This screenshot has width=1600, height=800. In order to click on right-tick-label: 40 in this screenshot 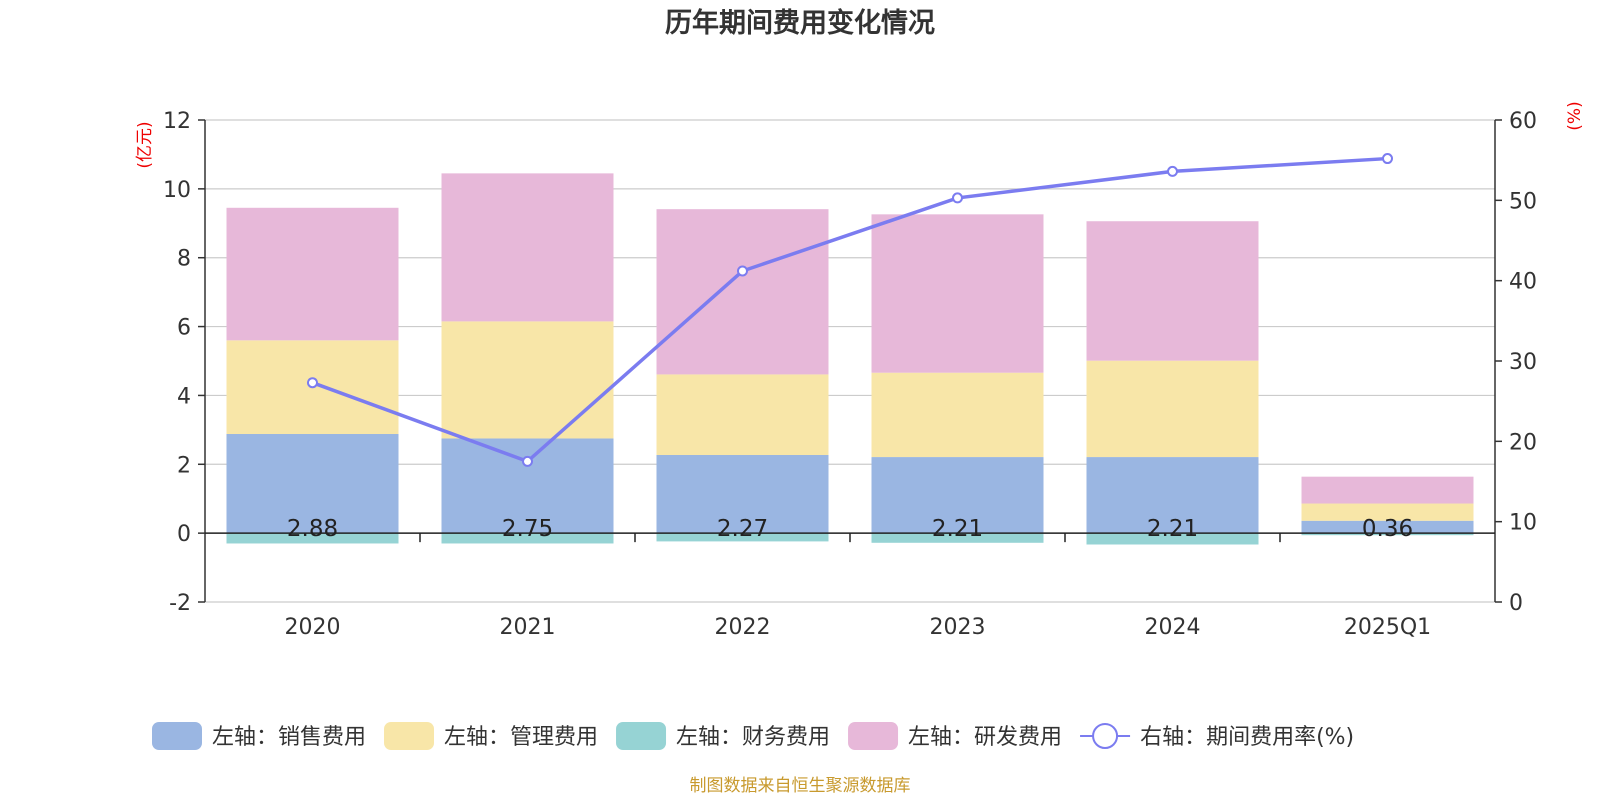, I will do `click(1523, 282)`.